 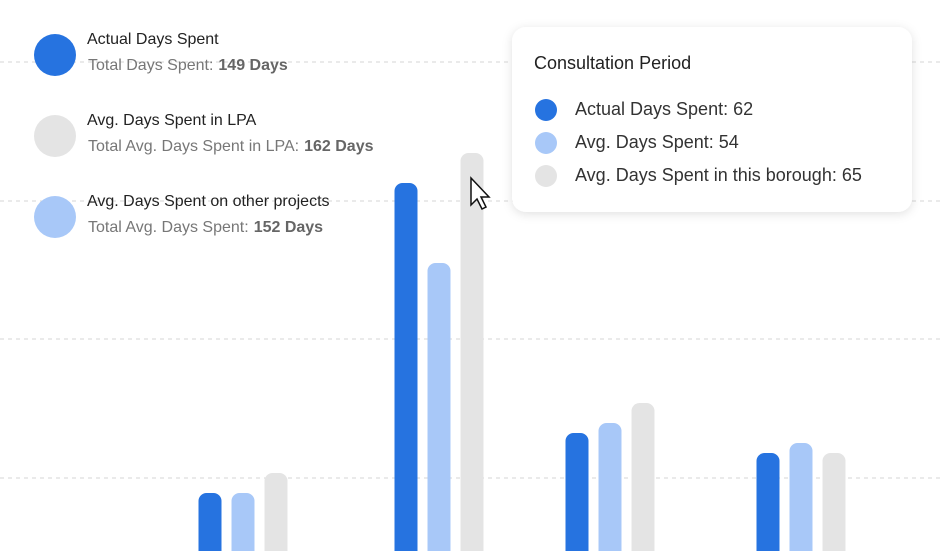 What do you see at coordinates (150, 65) in the screenshot?
I see `legend-total-label: Total Days Spent:` at bounding box center [150, 65].